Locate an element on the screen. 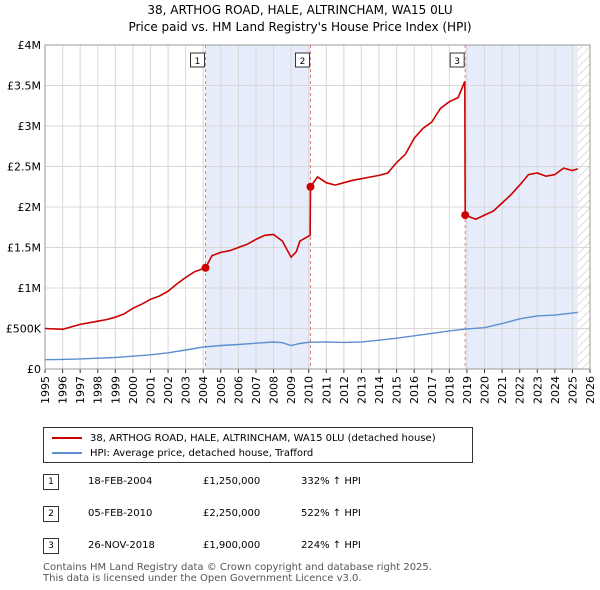  x-tick-label: 2004 is located at coordinates (203, 390).